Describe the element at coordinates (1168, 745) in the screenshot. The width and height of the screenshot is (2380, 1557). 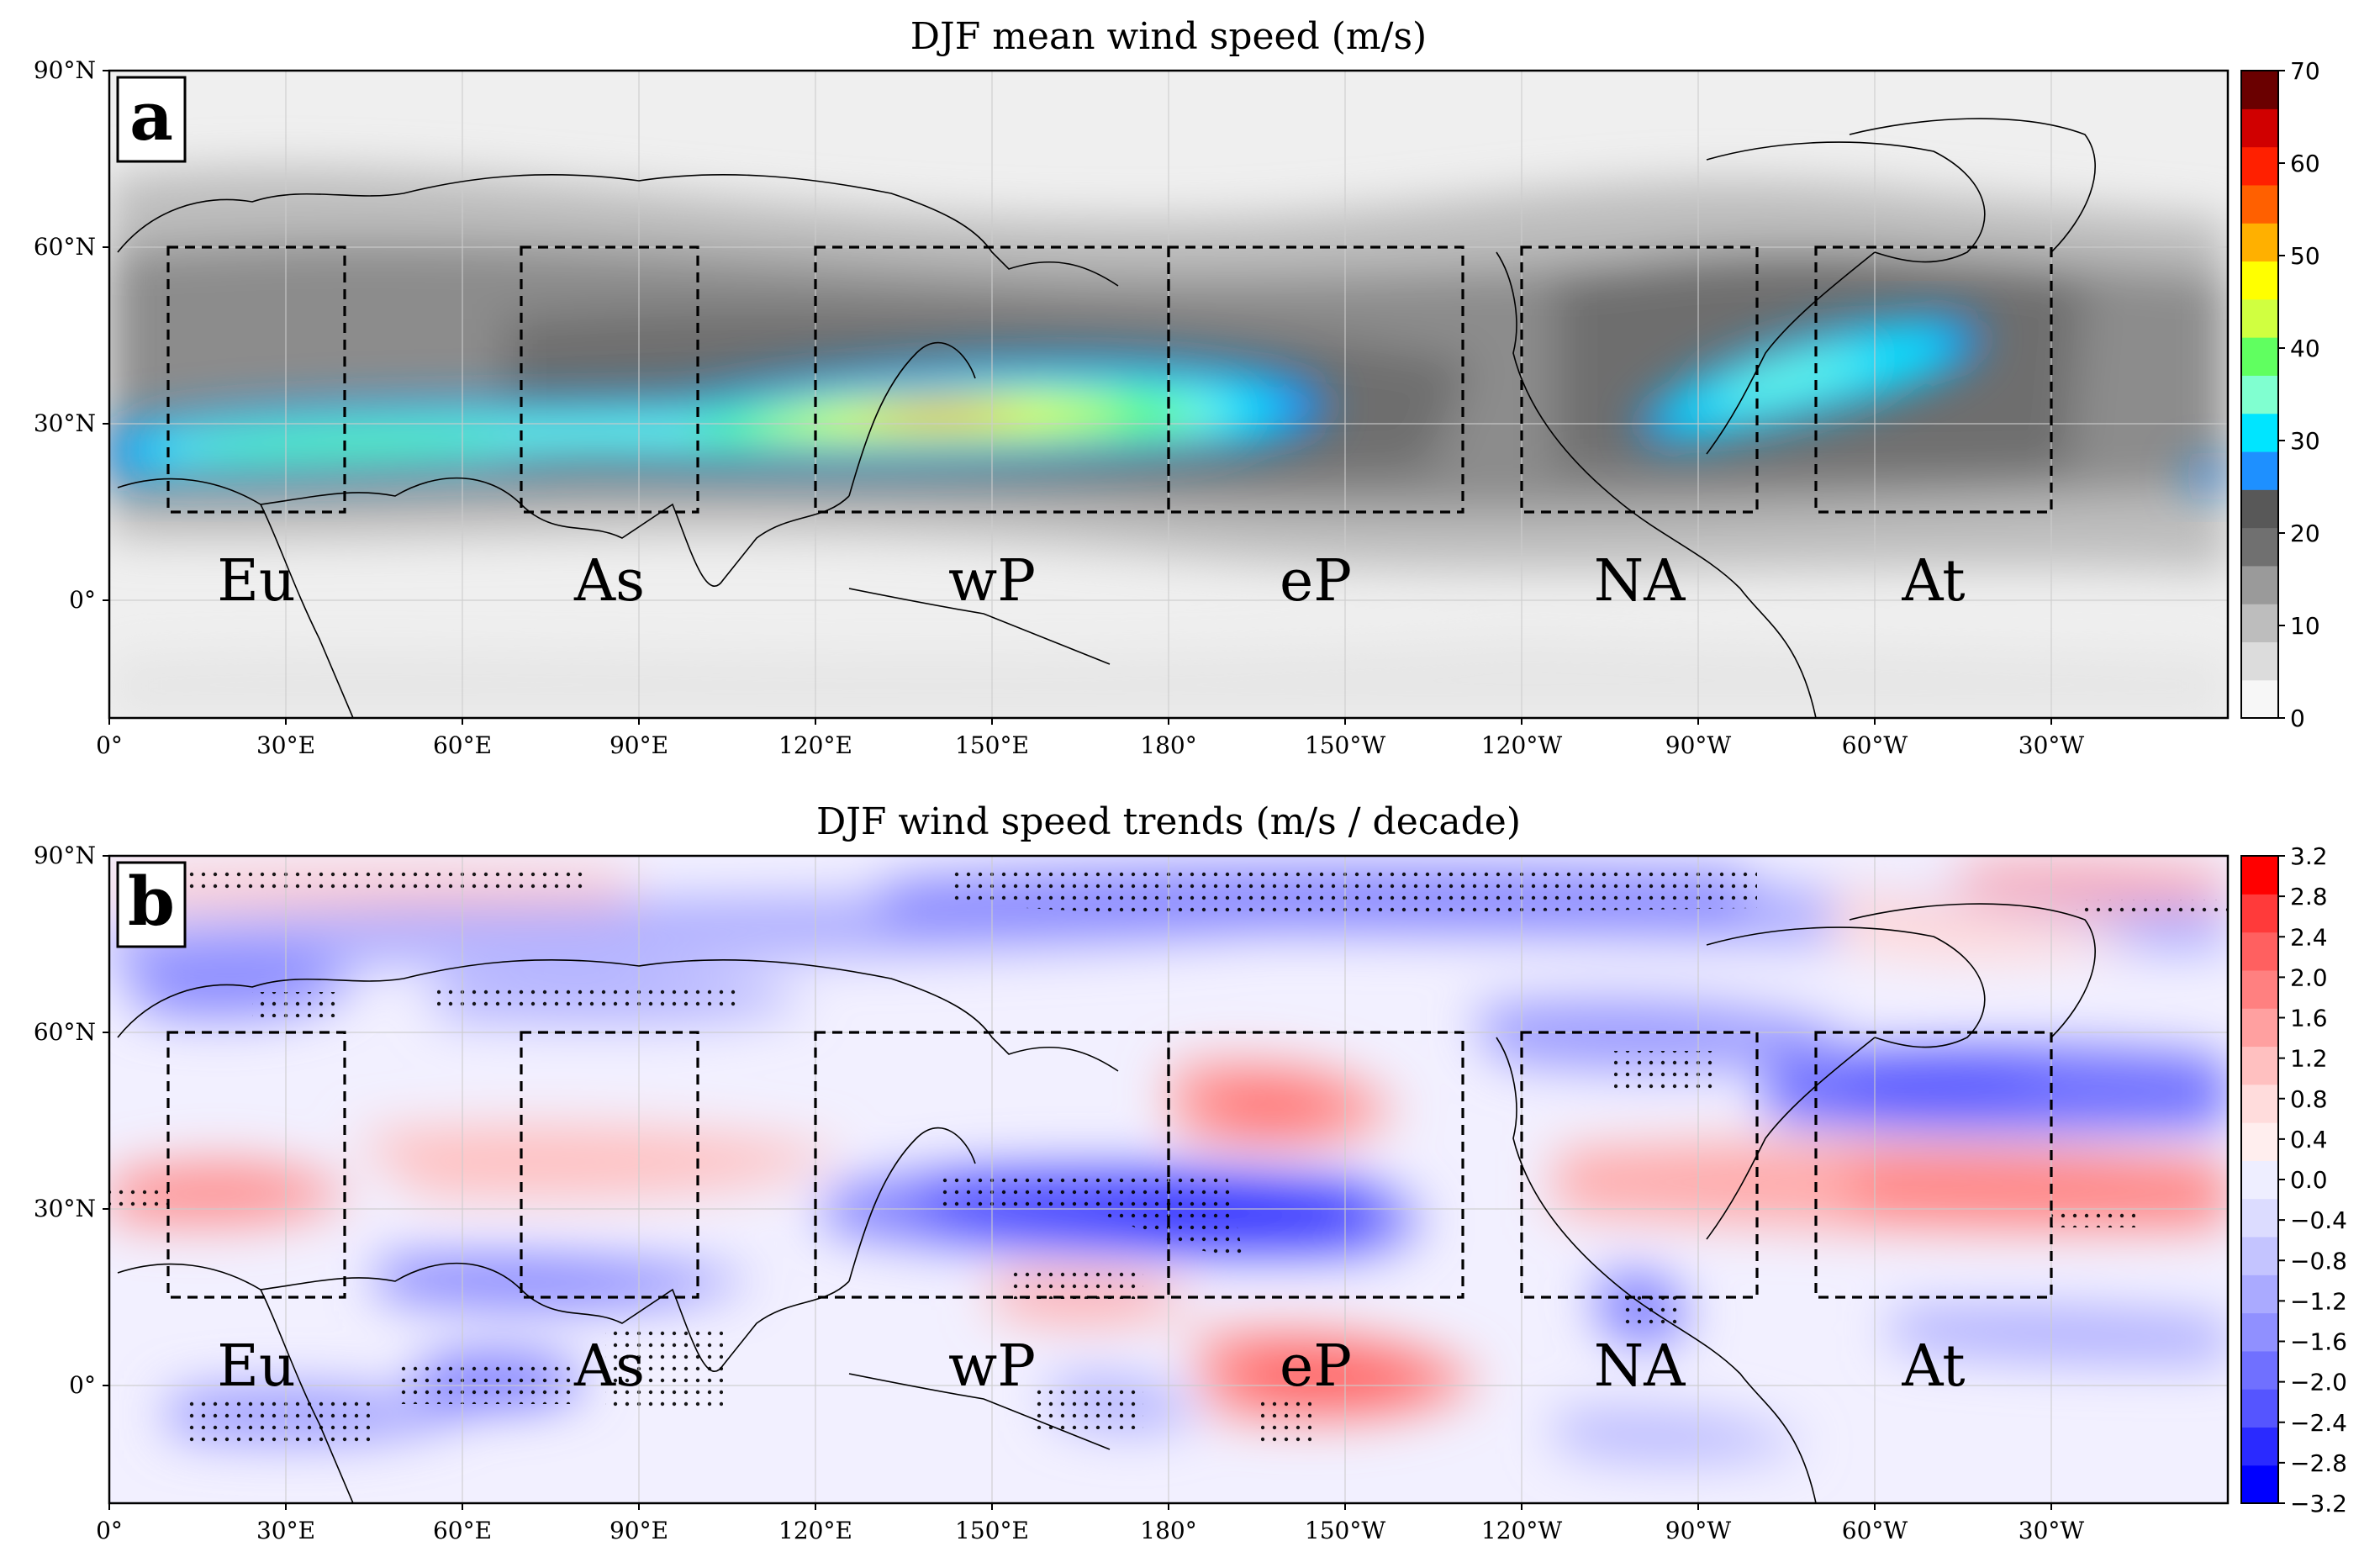
I see `xtick-label: 180°` at that location.